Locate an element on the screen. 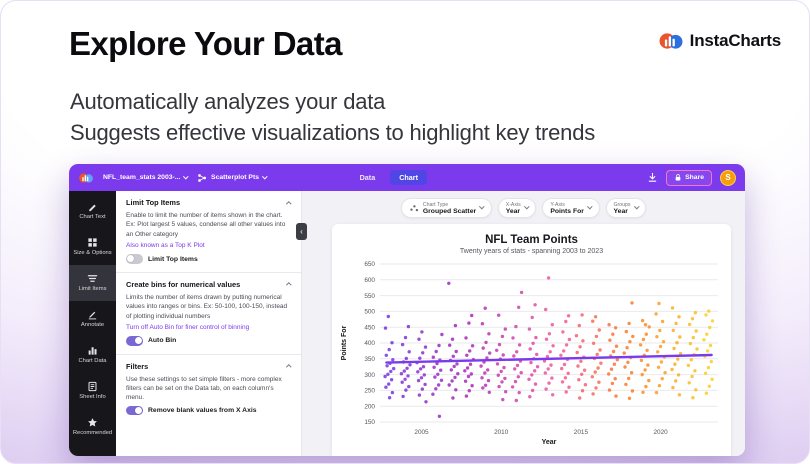 Image resolution: width=810 pixels, height=464 pixels. app-logo-icon is located at coordinates (86, 177).